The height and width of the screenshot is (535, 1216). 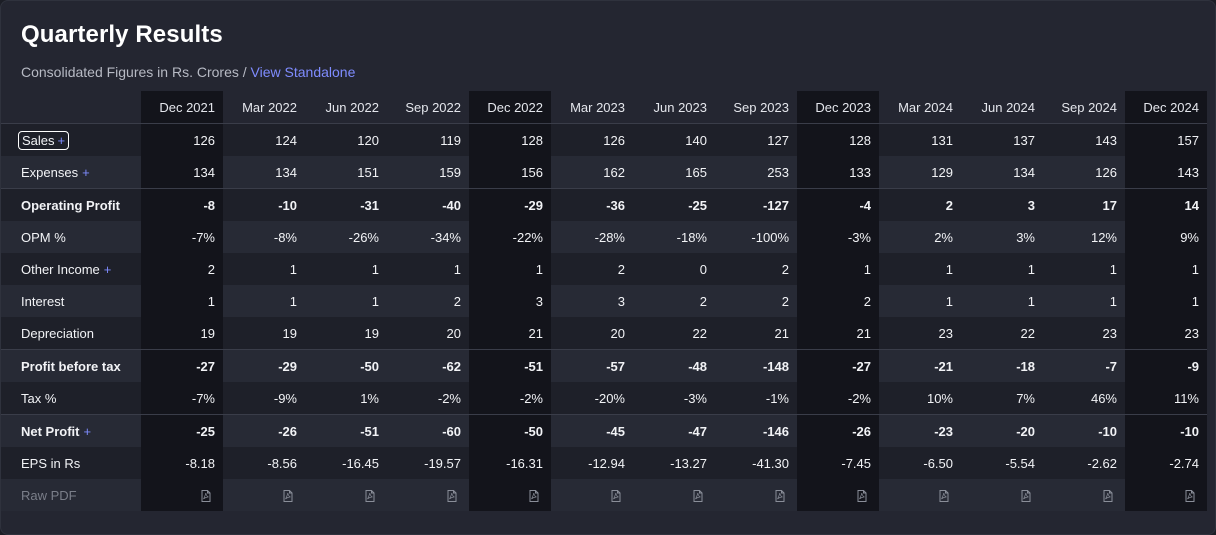 I want to click on row-label: Operating Profit, so click(x=70, y=205).